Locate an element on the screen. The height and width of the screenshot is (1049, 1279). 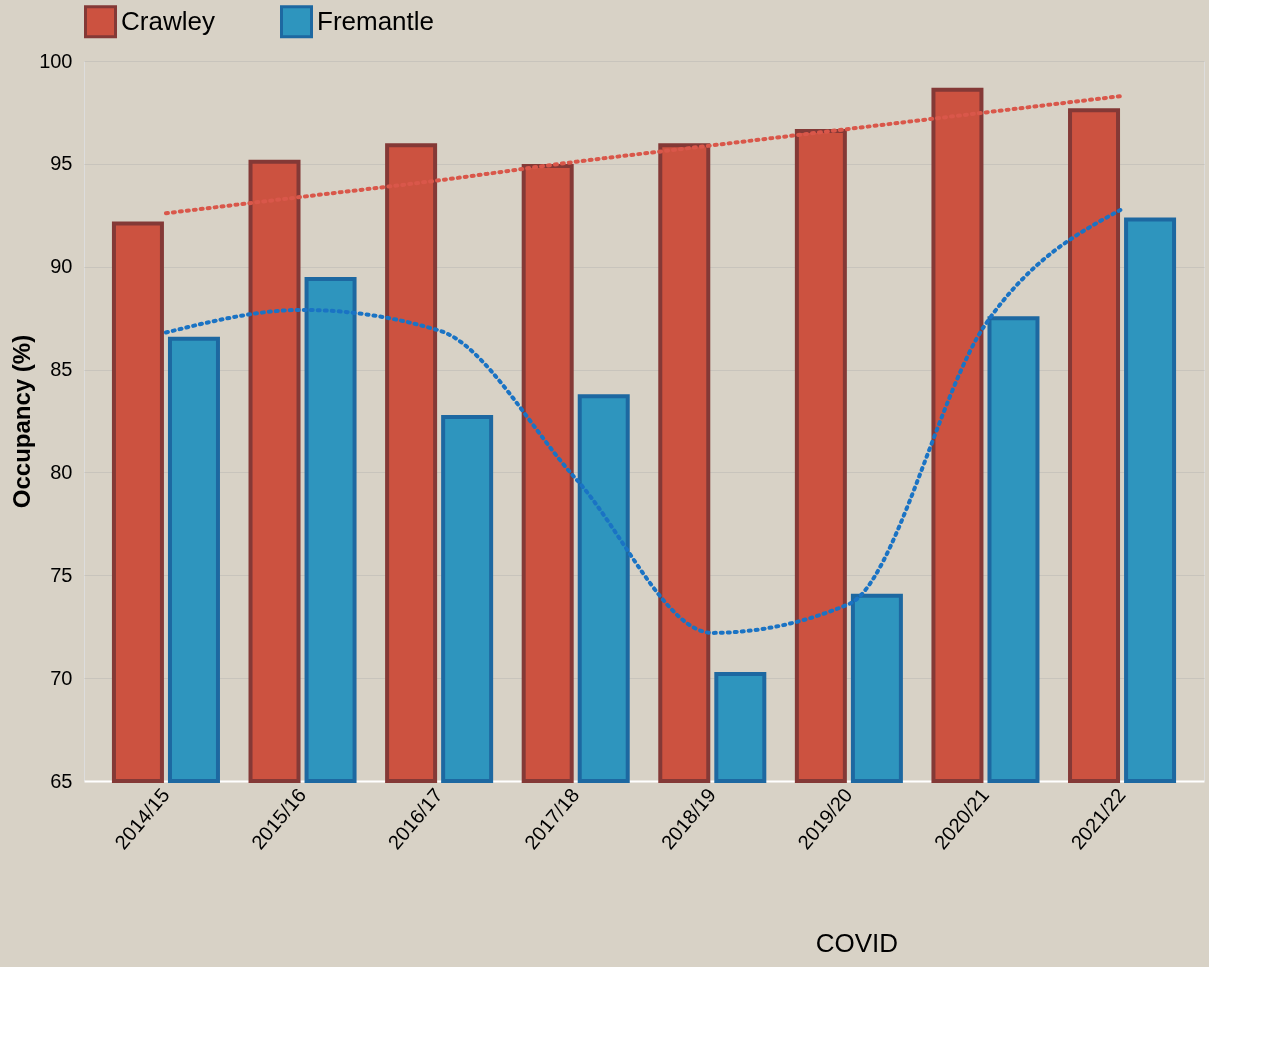
y-axis-title: Occupancy (%) is located at coordinates (22, 421).